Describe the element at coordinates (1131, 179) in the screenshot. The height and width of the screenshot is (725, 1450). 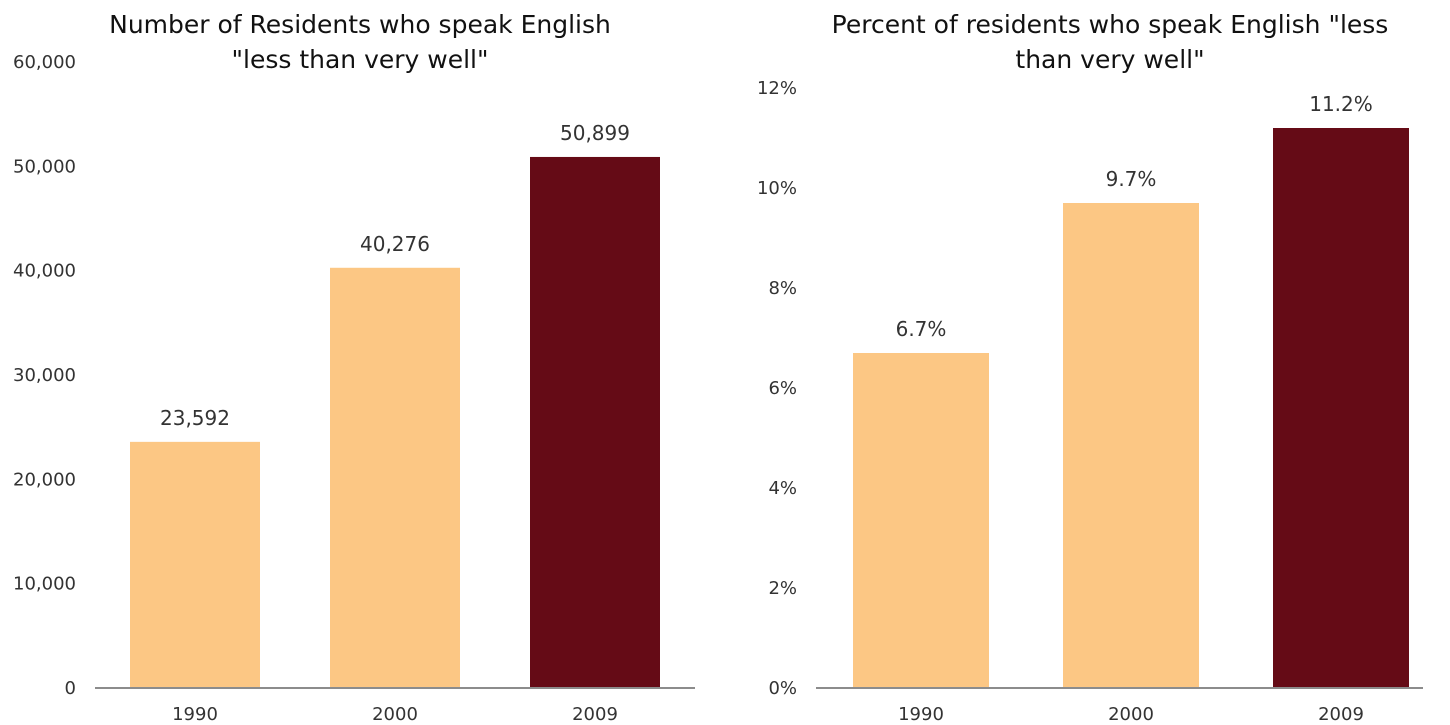
I see `data-label: 9.7%` at that location.